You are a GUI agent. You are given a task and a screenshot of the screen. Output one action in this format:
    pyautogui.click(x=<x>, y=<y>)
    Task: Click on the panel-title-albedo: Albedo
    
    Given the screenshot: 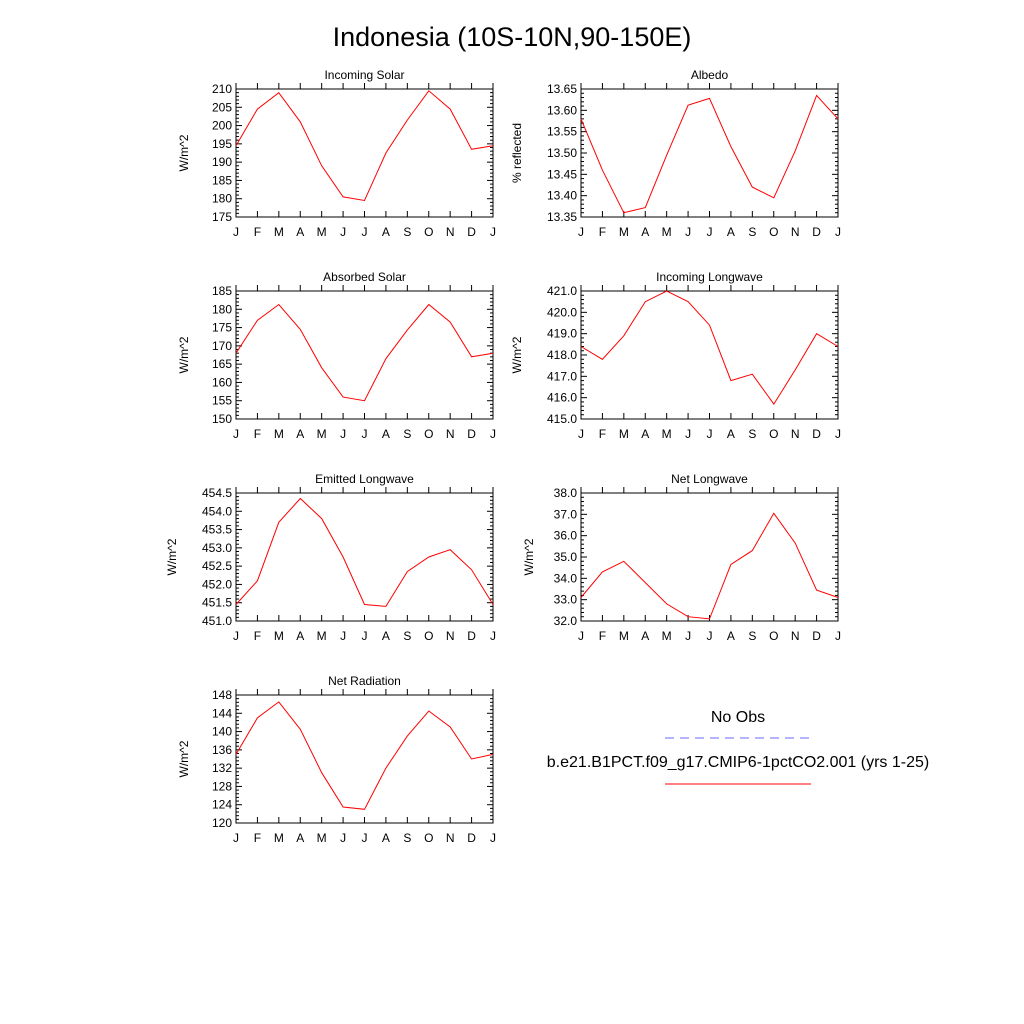 What is the action you would take?
    pyautogui.click(x=710, y=75)
    